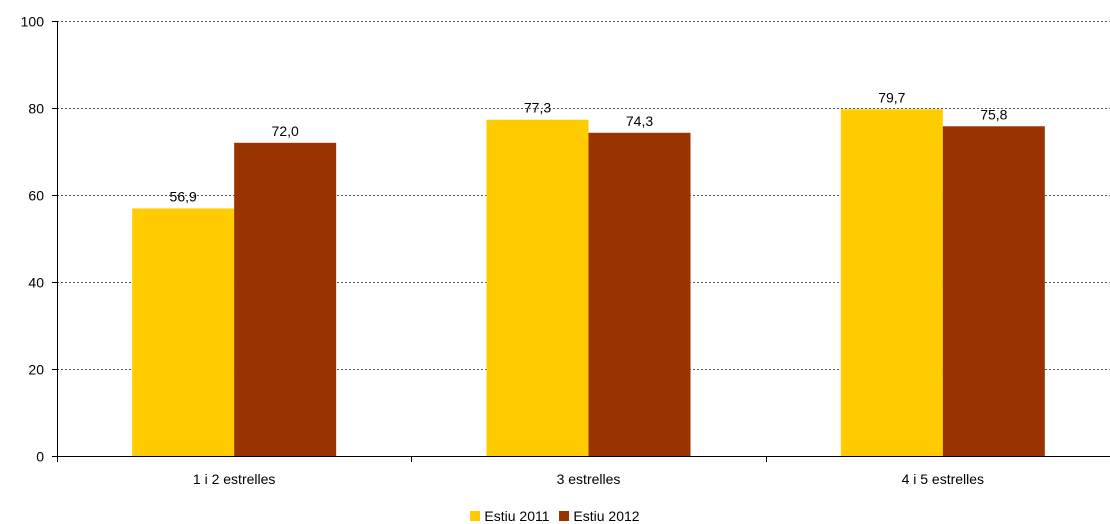  What do you see at coordinates (36, 283) in the screenshot?
I see `y-tick-label: 40` at bounding box center [36, 283].